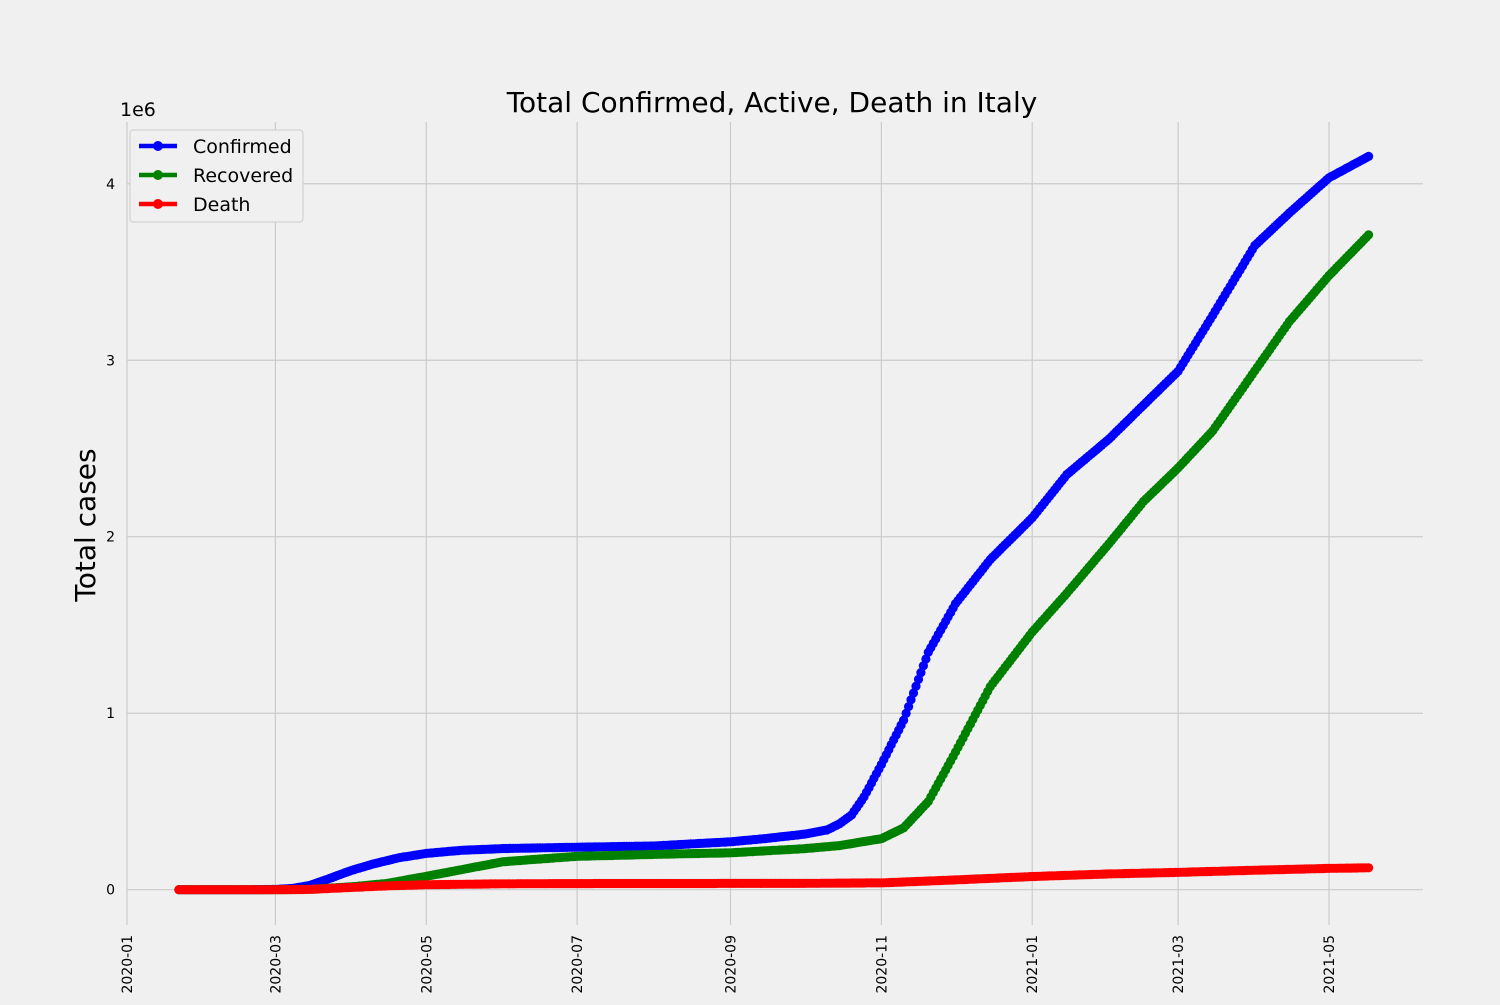  What do you see at coordinates (427, 964) in the screenshot?
I see `x-tick-label: 2020-05` at bounding box center [427, 964].